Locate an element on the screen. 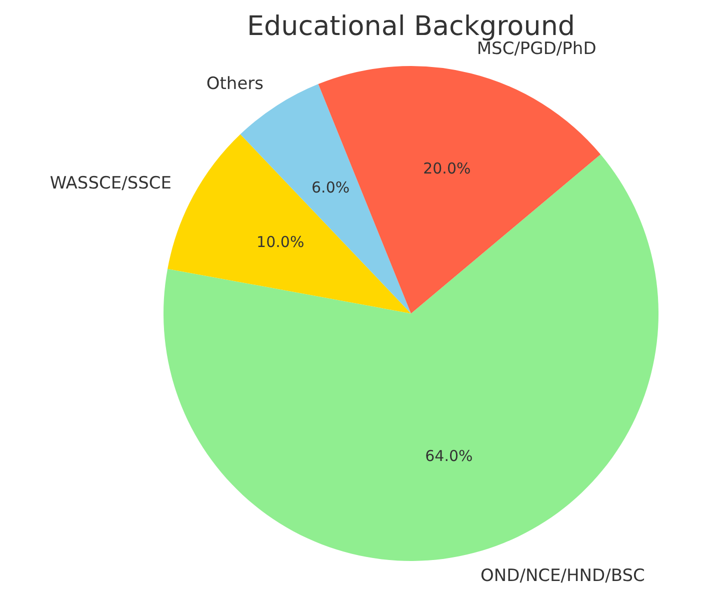 The width and height of the screenshot is (707, 591). slice-label: WASSCE/SSCE is located at coordinates (111, 183).